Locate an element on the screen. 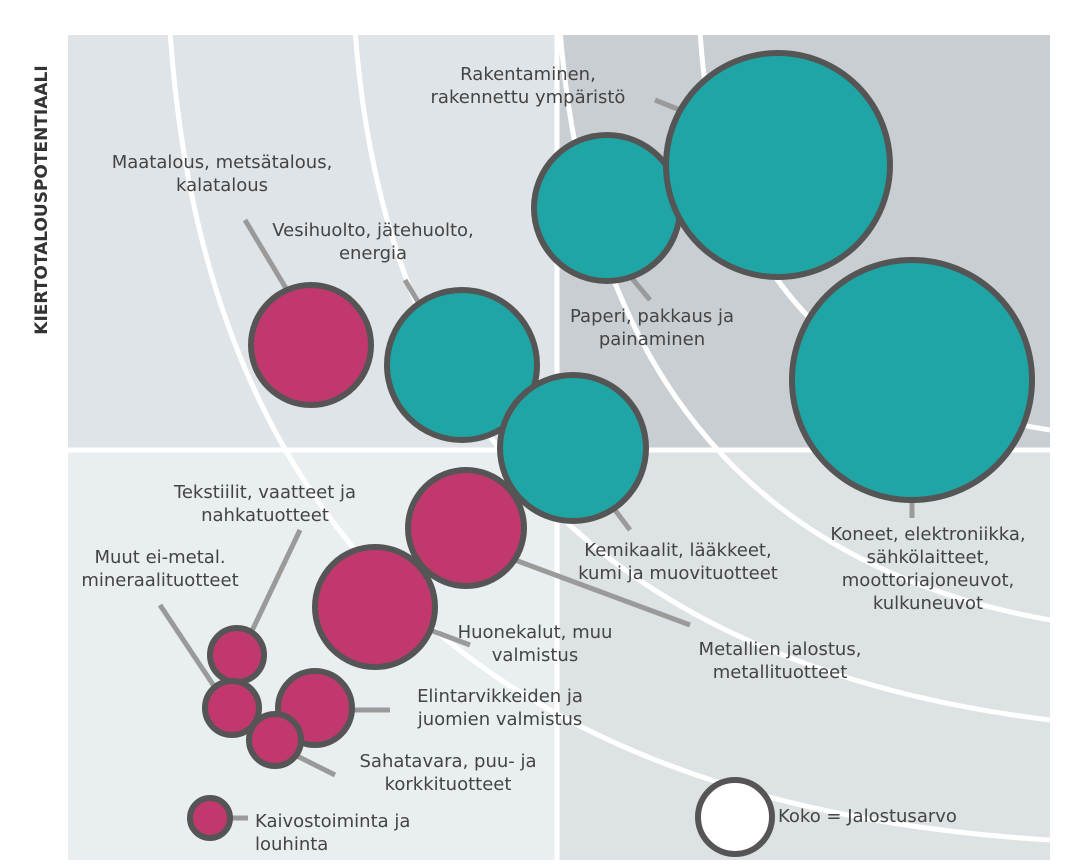 The height and width of the screenshot is (865, 1071). bubble-label: Vesihuolto, jätehuolto, is located at coordinates (373, 230).